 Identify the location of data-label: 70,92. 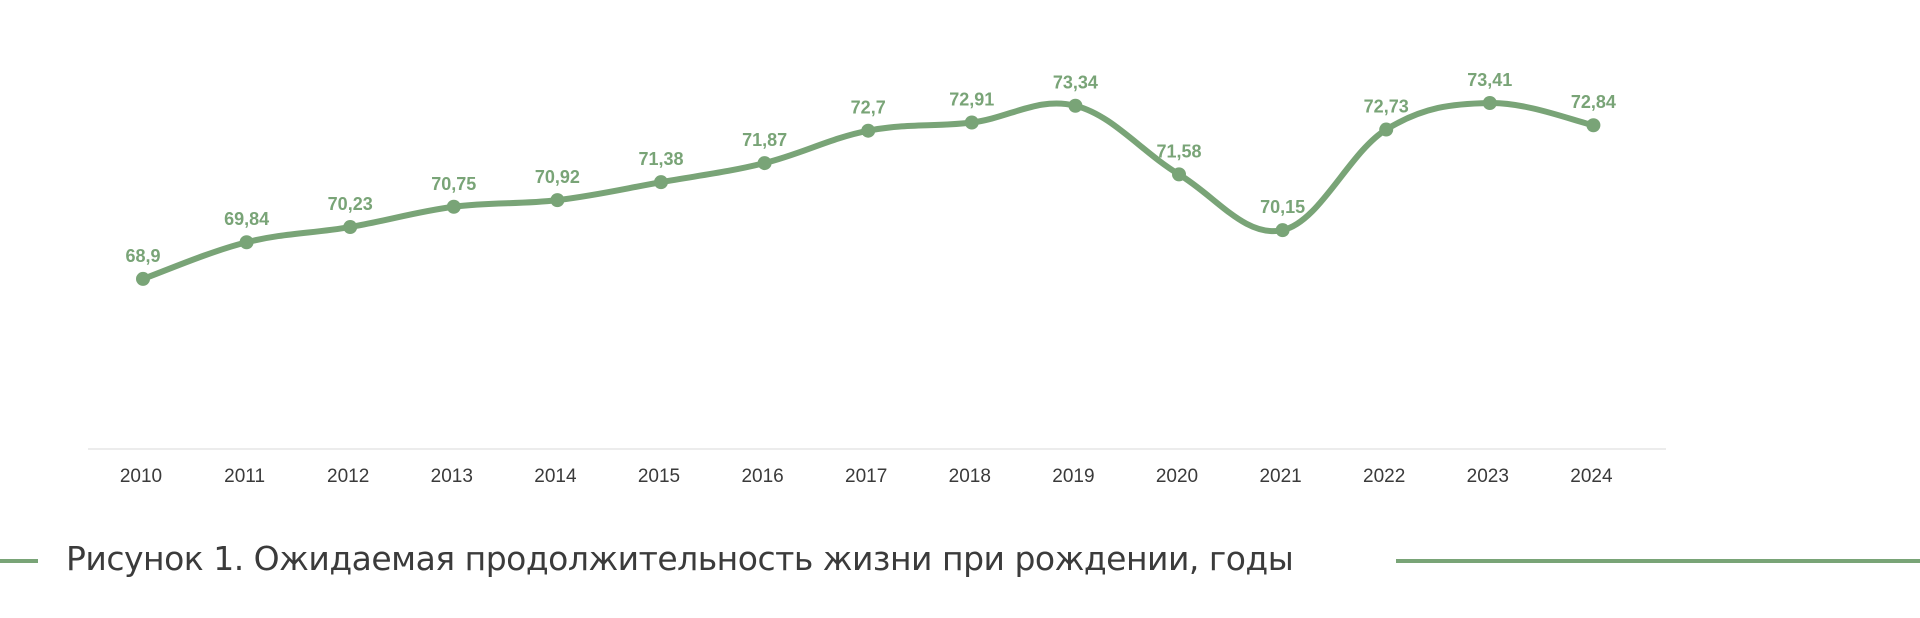
(557, 177).